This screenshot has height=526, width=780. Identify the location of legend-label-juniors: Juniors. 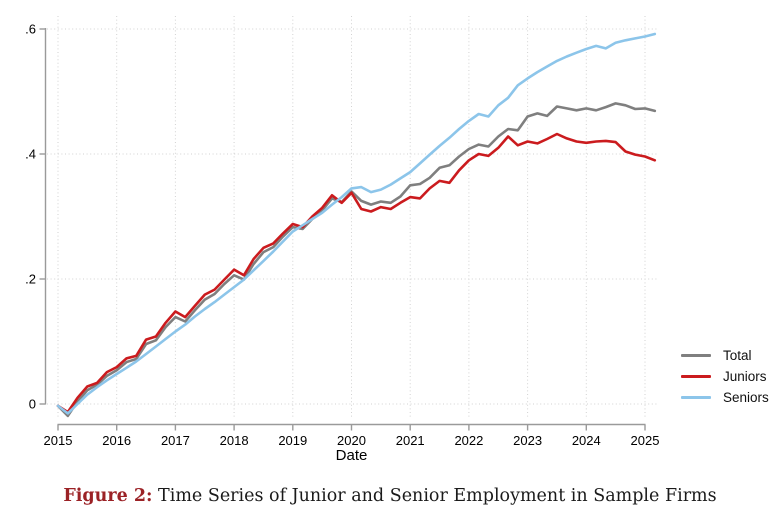
(745, 376).